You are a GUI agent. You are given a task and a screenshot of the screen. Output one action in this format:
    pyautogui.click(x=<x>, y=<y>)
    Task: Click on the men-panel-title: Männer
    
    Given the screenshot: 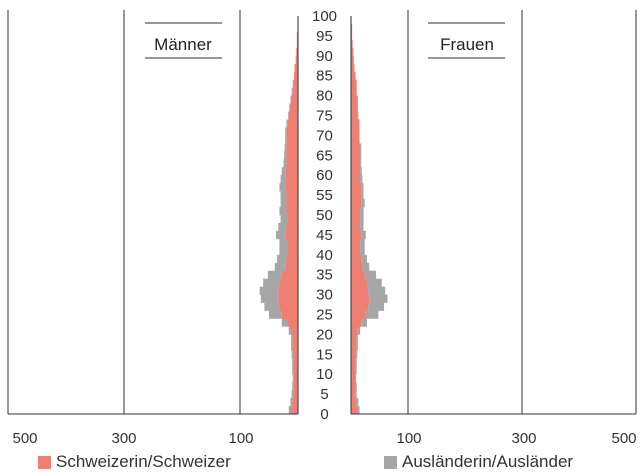 What is the action you would take?
    pyautogui.click(x=183, y=44)
    